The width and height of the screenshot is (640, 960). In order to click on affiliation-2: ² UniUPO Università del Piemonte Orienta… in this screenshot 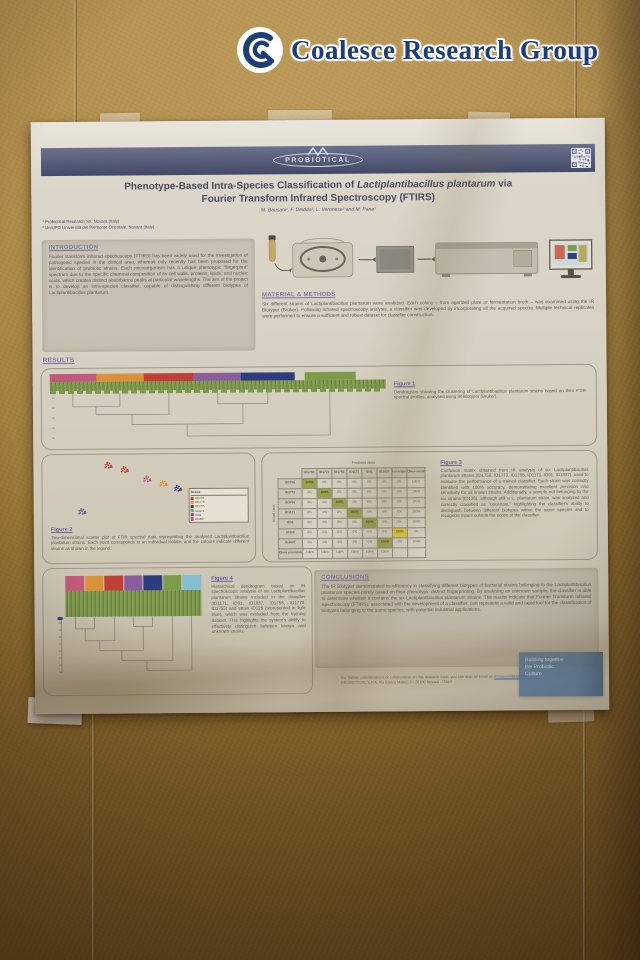, I will do `click(98, 227)`.